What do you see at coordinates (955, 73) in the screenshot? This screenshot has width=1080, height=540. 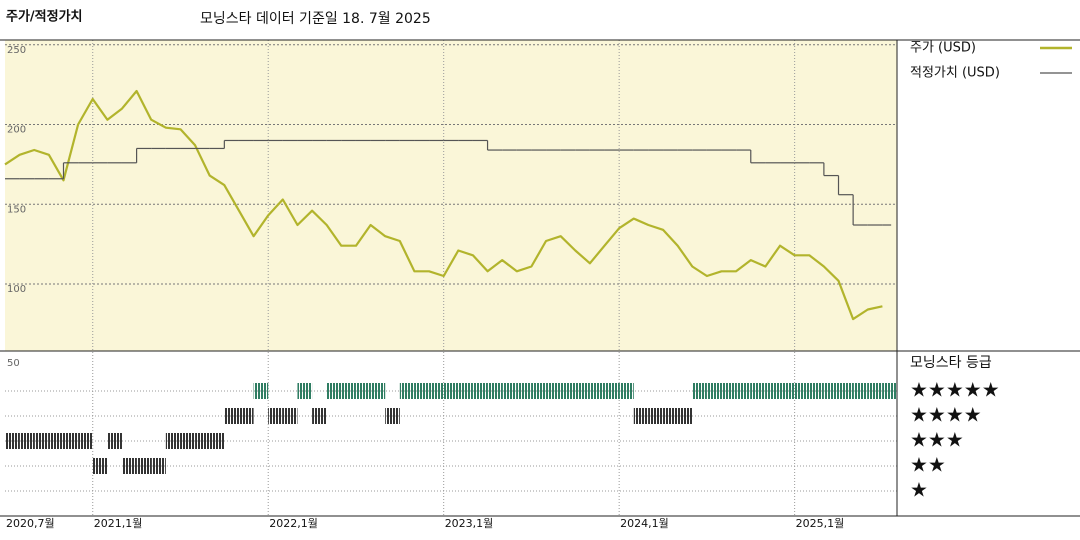 I see `legend-label: 적정가치 (USD)` at bounding box center [955, 73].